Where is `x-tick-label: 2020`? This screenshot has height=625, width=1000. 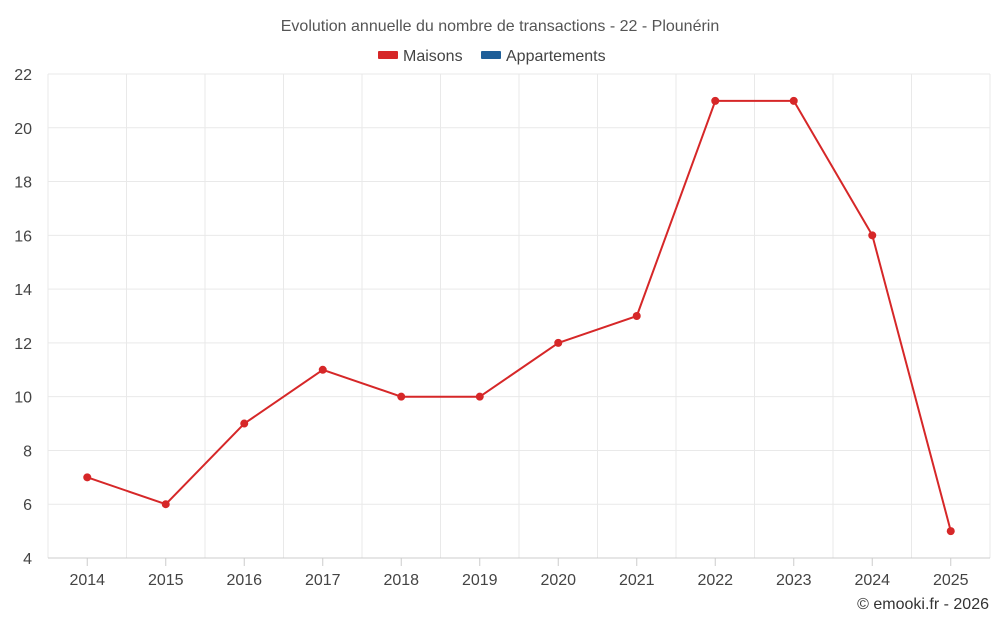 x-tick-label: 2020 is located at coordinates (558, 580).